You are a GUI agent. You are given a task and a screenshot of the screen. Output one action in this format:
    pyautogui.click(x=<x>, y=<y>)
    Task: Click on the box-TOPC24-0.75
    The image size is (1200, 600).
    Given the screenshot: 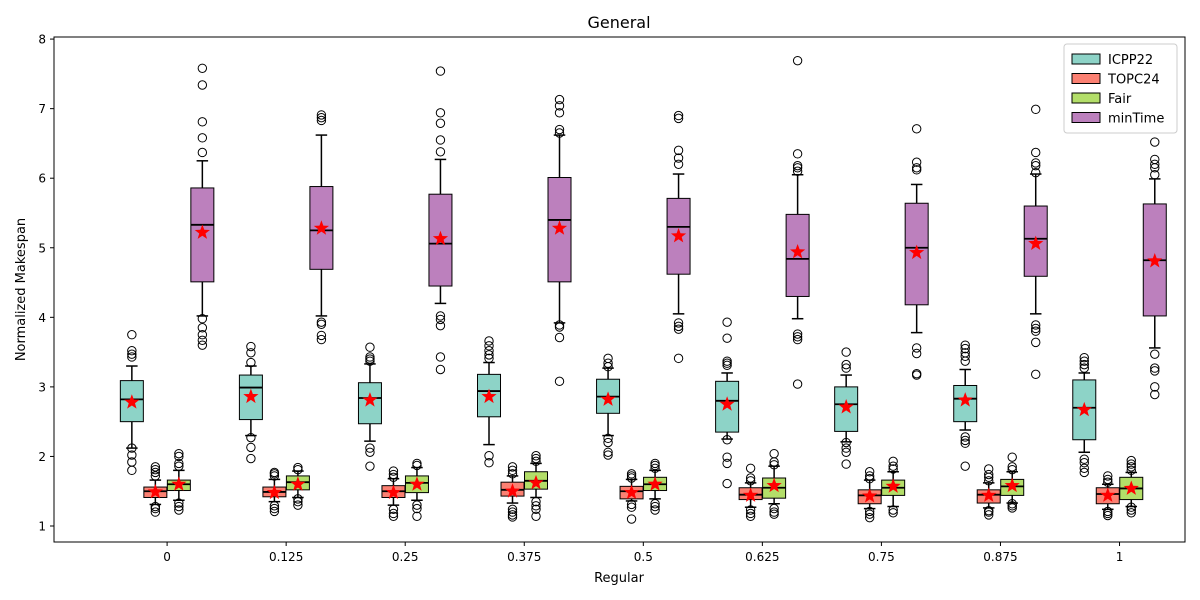 What is the action you would take?
    pyautogui.click(x=869, y=495)
    